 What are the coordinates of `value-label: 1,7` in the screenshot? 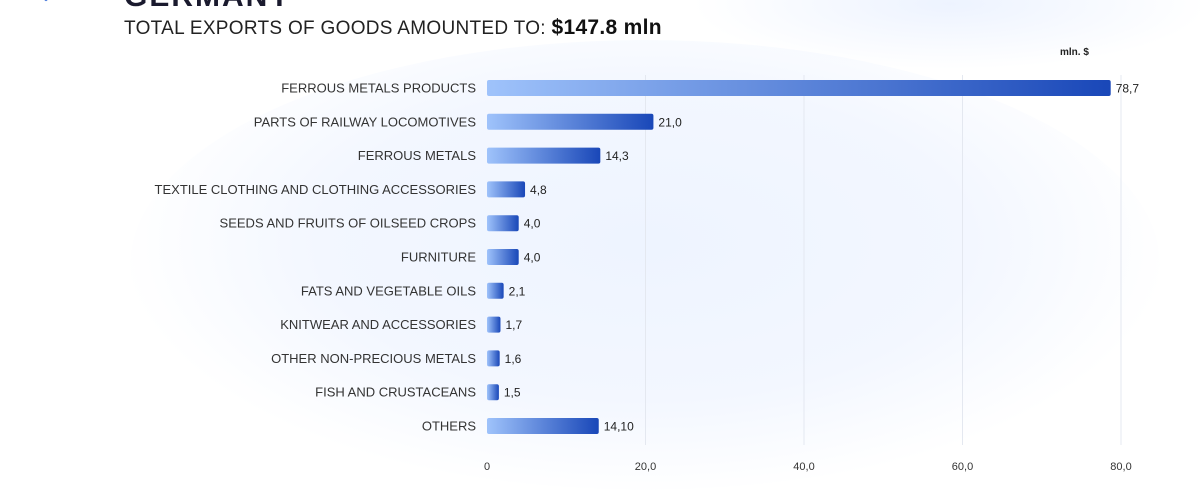 It's located at (513, 325).